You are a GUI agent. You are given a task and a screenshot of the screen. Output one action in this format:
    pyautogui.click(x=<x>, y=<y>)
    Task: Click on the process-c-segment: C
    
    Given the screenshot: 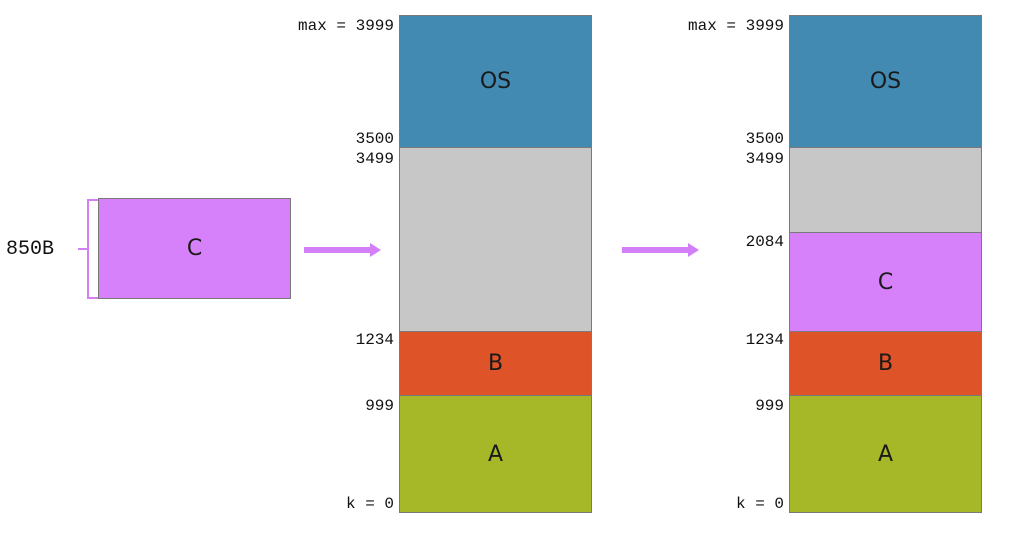 What is the action you would take?
    pyautogui.click(x=885, y=282)
    